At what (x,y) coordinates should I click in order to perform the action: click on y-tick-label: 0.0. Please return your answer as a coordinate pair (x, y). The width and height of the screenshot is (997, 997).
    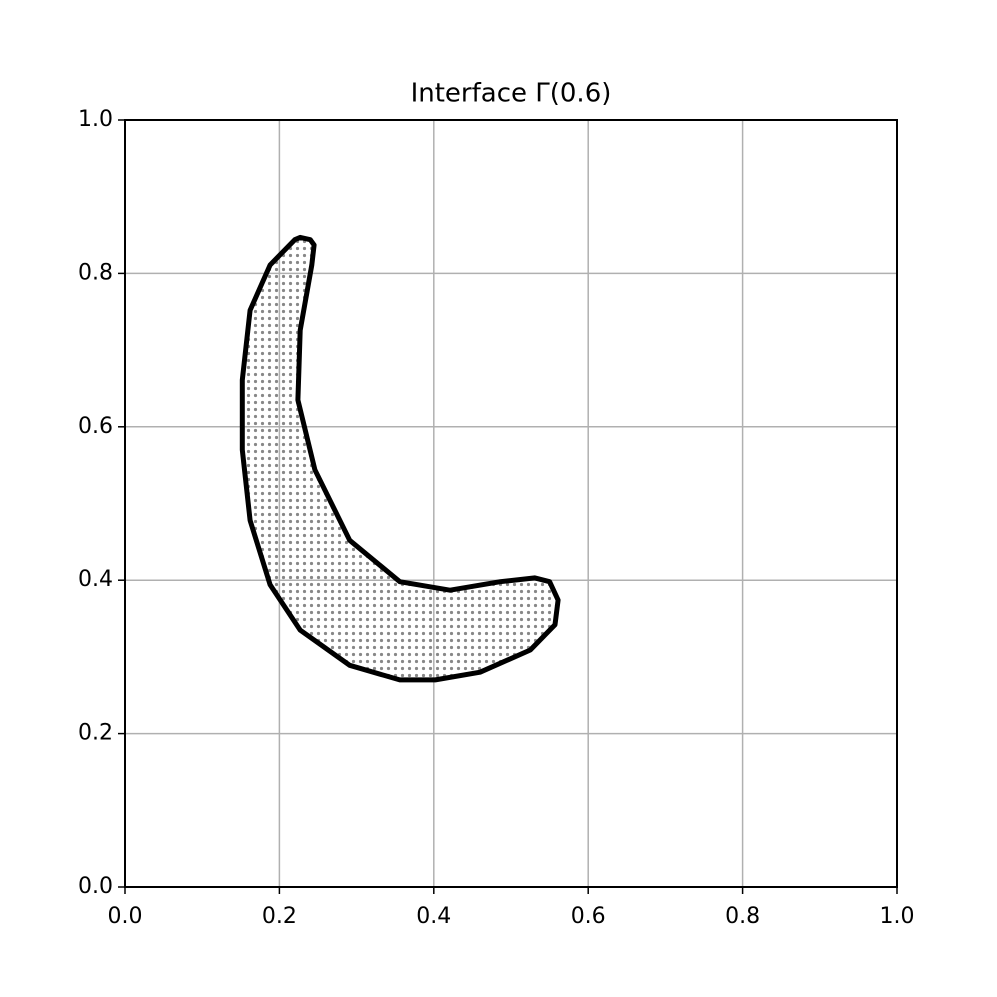
    Looking at the image, I should click on (95, 886).